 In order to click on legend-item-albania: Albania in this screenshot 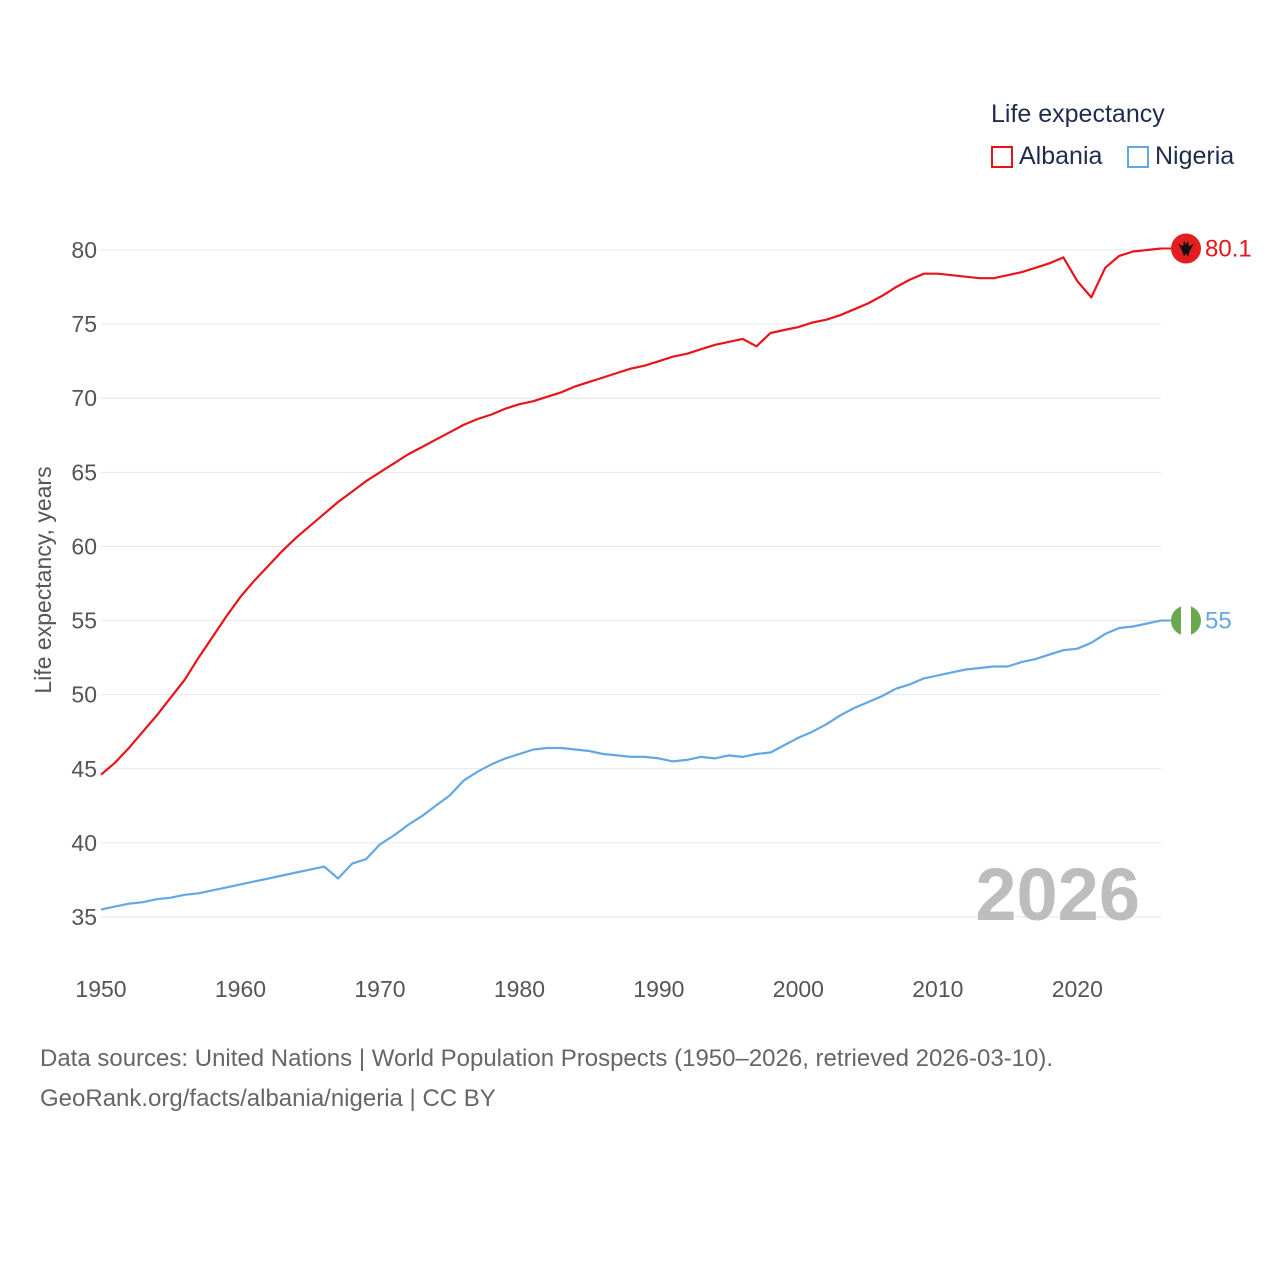, I will do `click(1046, 156)`.